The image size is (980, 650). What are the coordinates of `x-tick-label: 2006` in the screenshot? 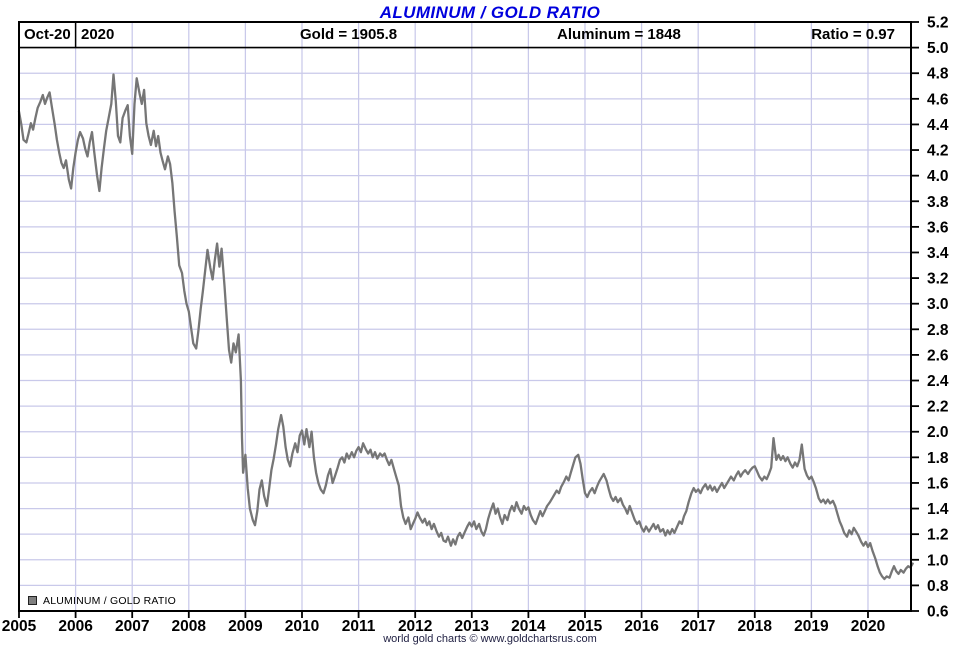 It's located at (75, 626).